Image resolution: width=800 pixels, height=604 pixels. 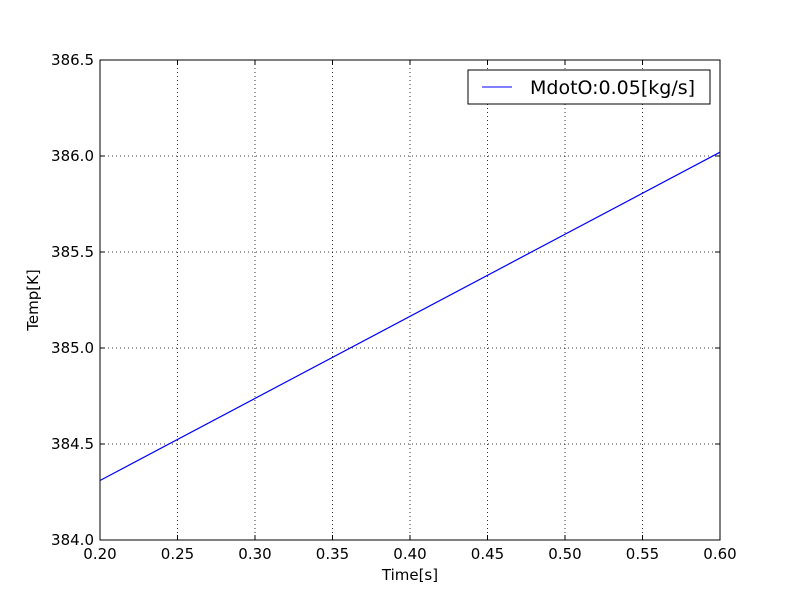 I want to click on y-tick-label: 386.0, so click(x=72, y=156).